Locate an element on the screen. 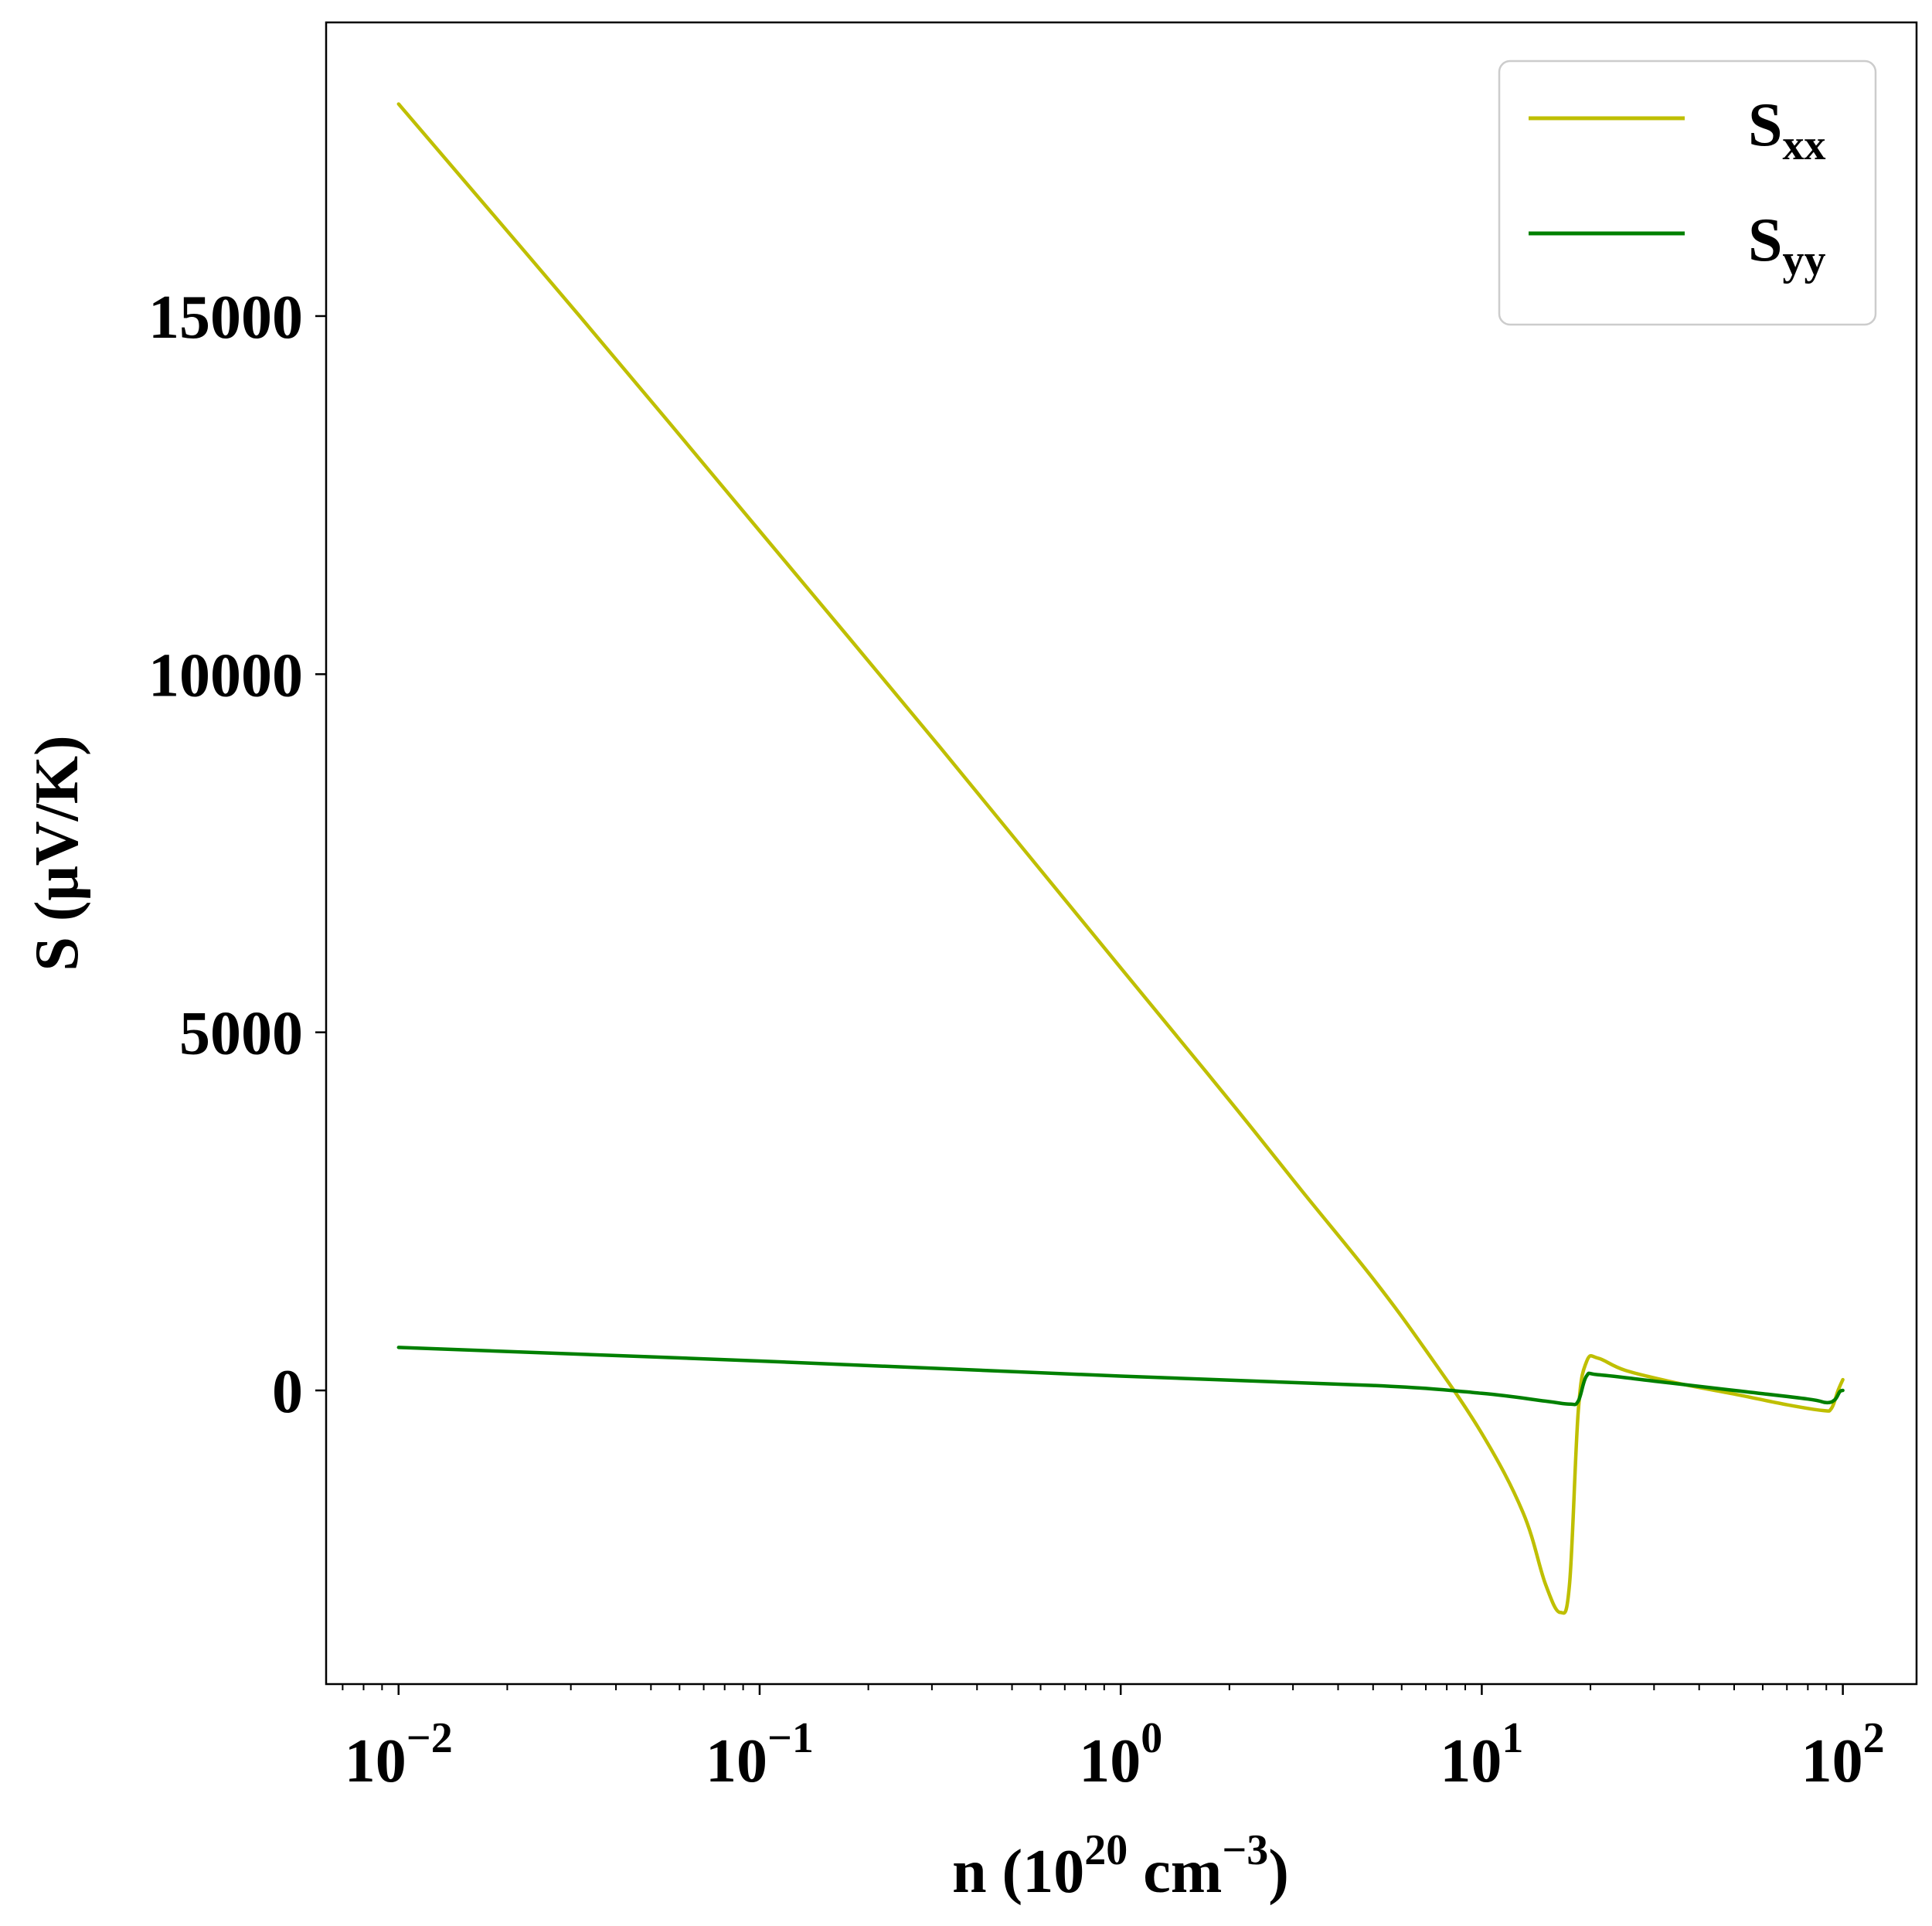 The image size is (1932, 1926). x-tick-label-3: 10¹ is located at coordinates (1482, 1754).